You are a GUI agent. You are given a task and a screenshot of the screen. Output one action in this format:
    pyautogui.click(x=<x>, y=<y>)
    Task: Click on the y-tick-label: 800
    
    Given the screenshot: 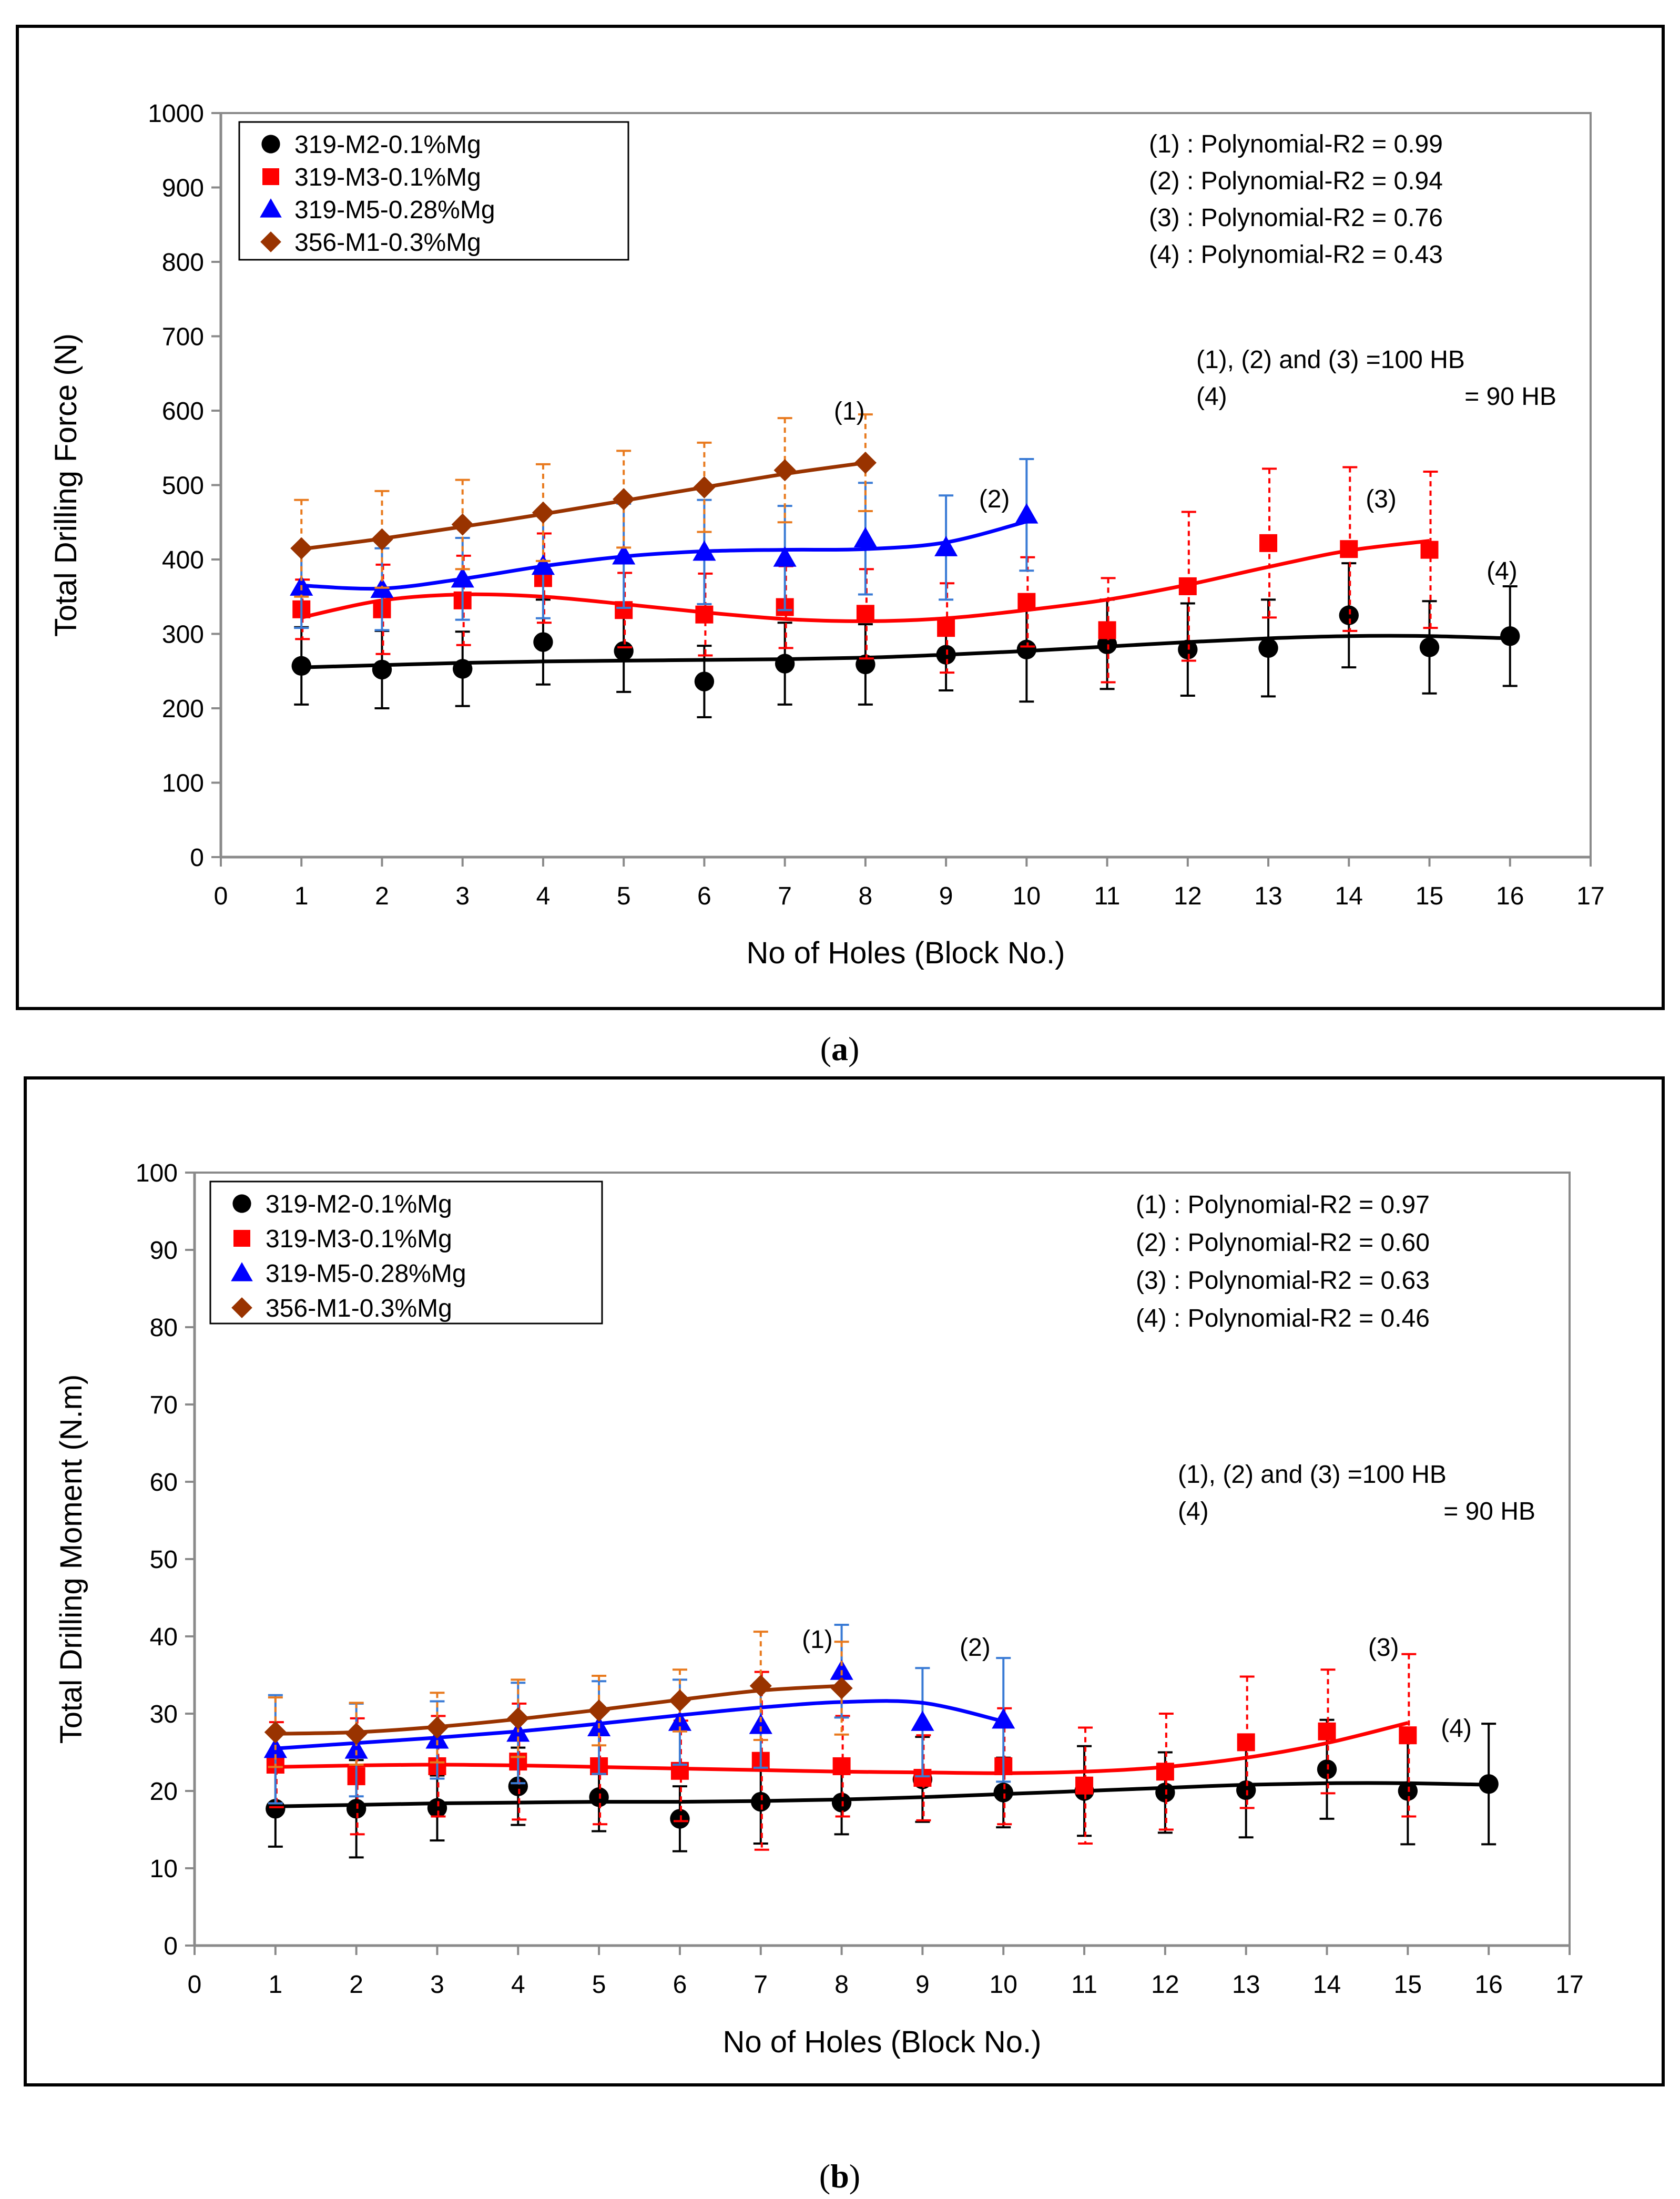 What is the action you would take?
    pyautogui.click(x=183, y=263)
    